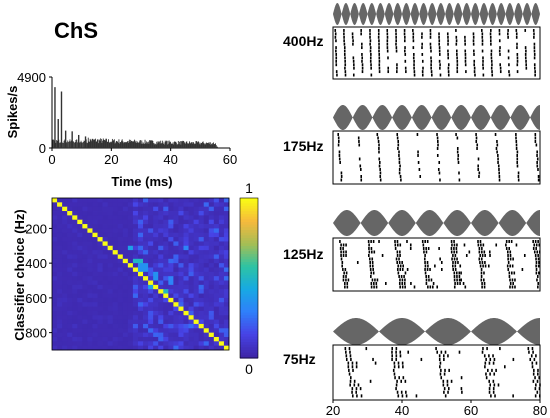 The width and height of the screenshot is (550, 418). I want to click on raster-label: 75Hz, so click(299, 359).